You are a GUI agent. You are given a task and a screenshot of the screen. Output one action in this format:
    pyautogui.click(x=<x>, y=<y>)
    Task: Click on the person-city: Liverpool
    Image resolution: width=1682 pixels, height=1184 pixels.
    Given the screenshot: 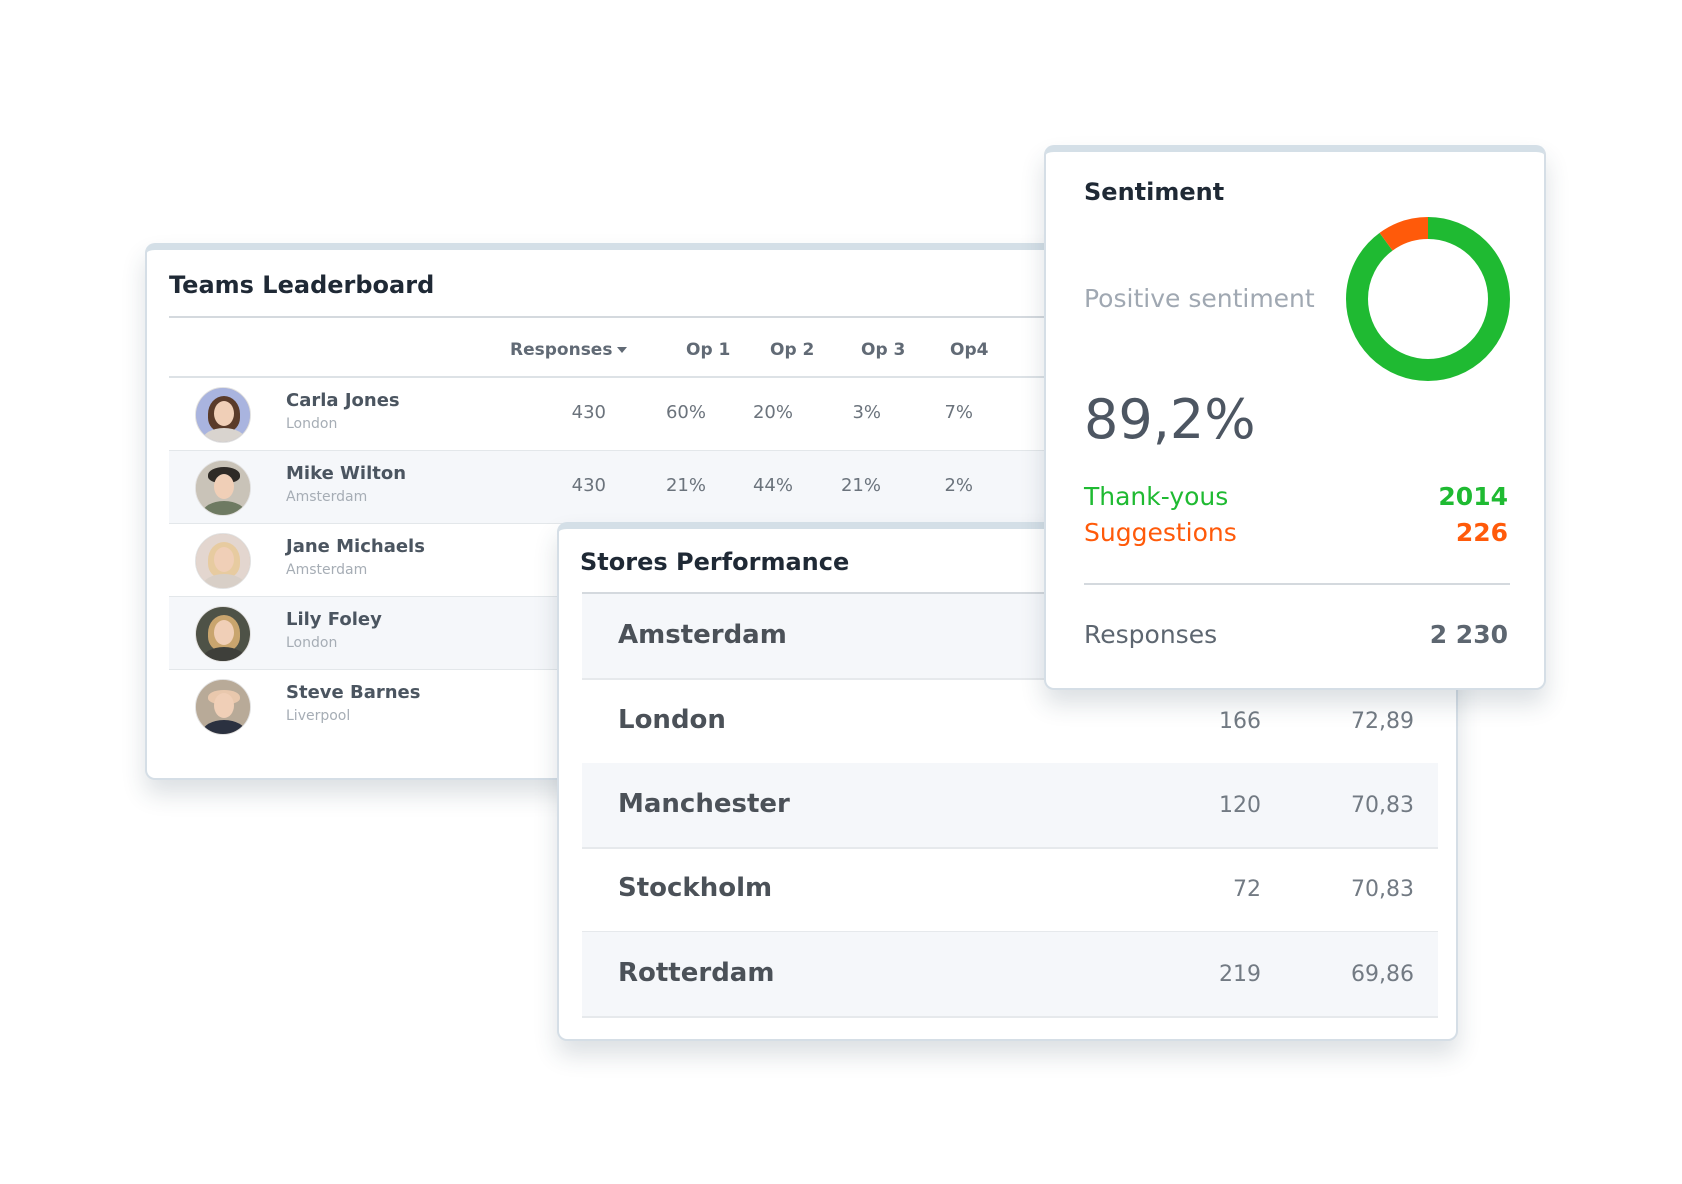 What is the action you would take?
    pyautogui.click(x=318, y=716)
    